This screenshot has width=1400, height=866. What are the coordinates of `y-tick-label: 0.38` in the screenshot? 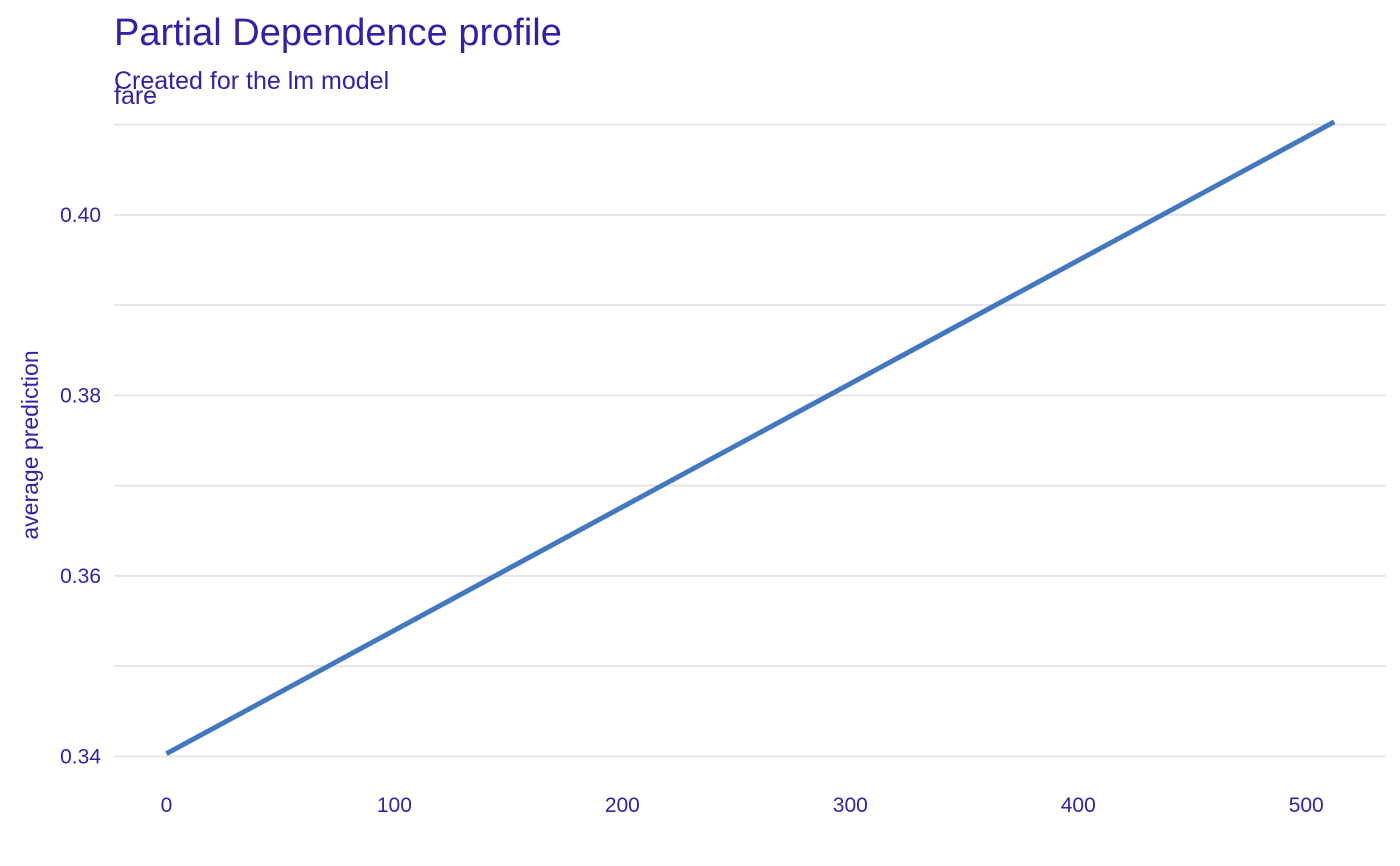 It's located at (80, 395).